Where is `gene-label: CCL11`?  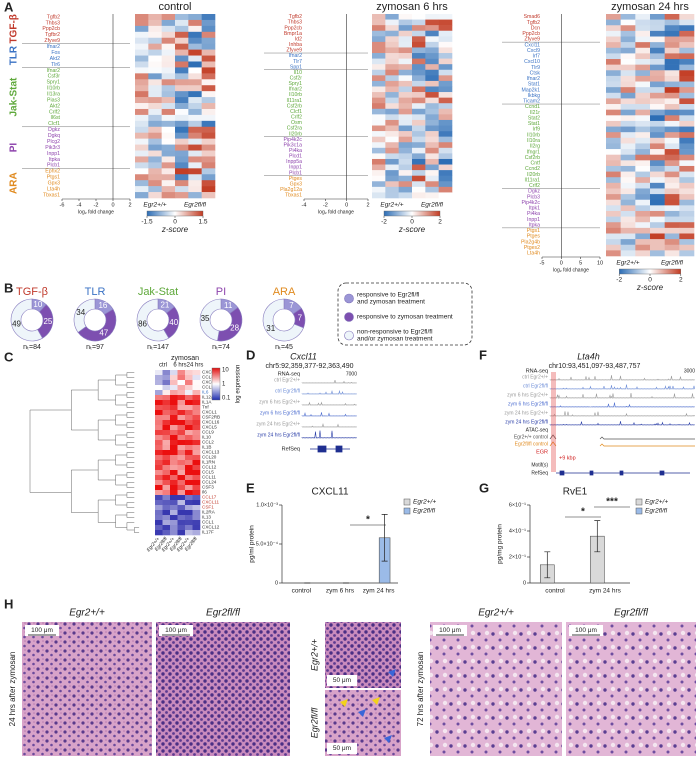
gene-label: CCL11 is located at coordinates (209, 477).